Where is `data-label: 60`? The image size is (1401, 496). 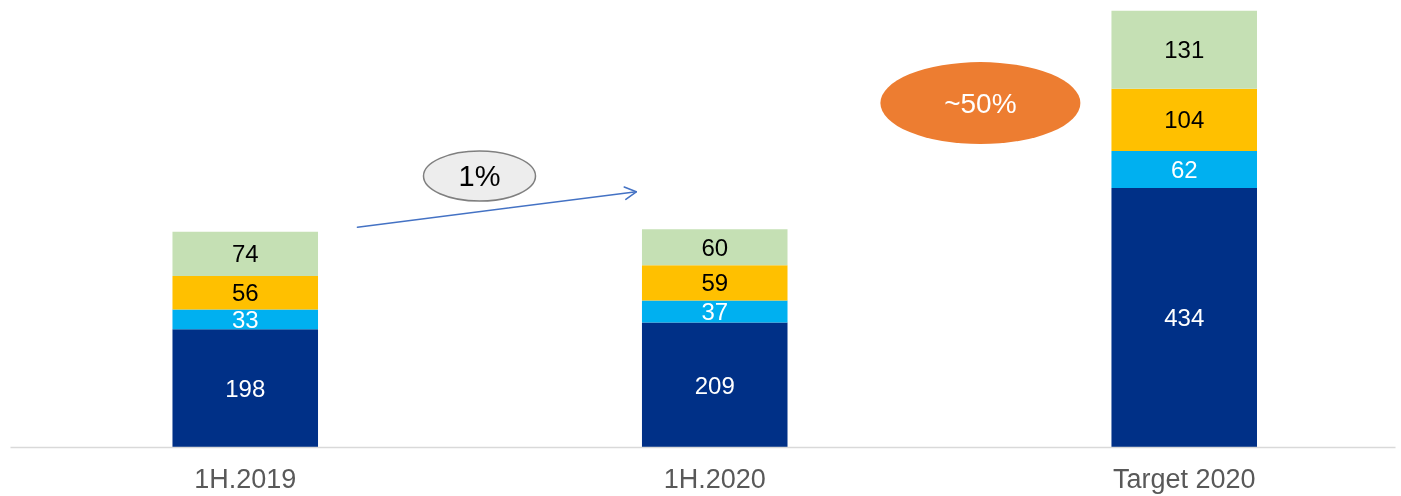
data-label: 60 is located at coordinates (715, 247).